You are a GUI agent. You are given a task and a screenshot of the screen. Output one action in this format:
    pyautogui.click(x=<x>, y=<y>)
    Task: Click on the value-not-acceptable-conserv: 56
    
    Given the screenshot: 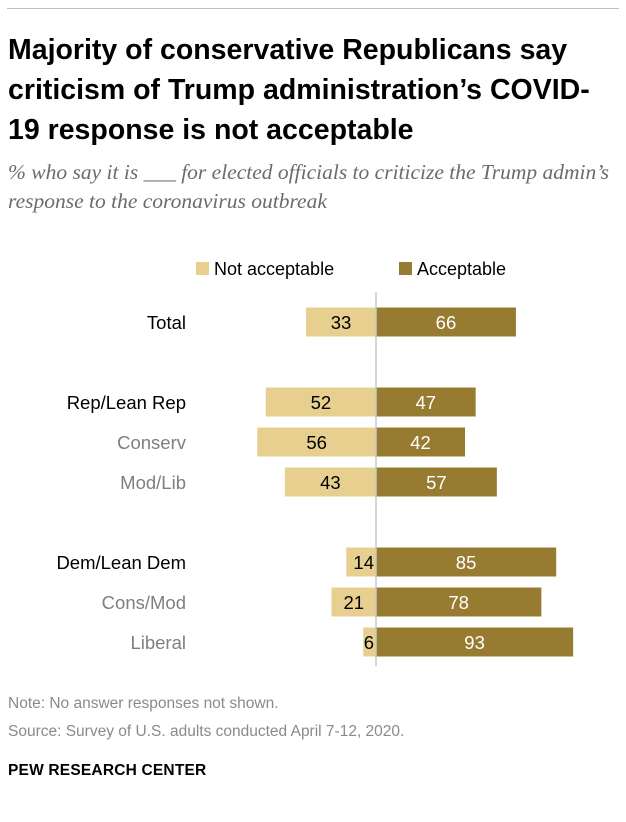 What is the action you would take?
    pyautogui.click(x=316, y=442)
    